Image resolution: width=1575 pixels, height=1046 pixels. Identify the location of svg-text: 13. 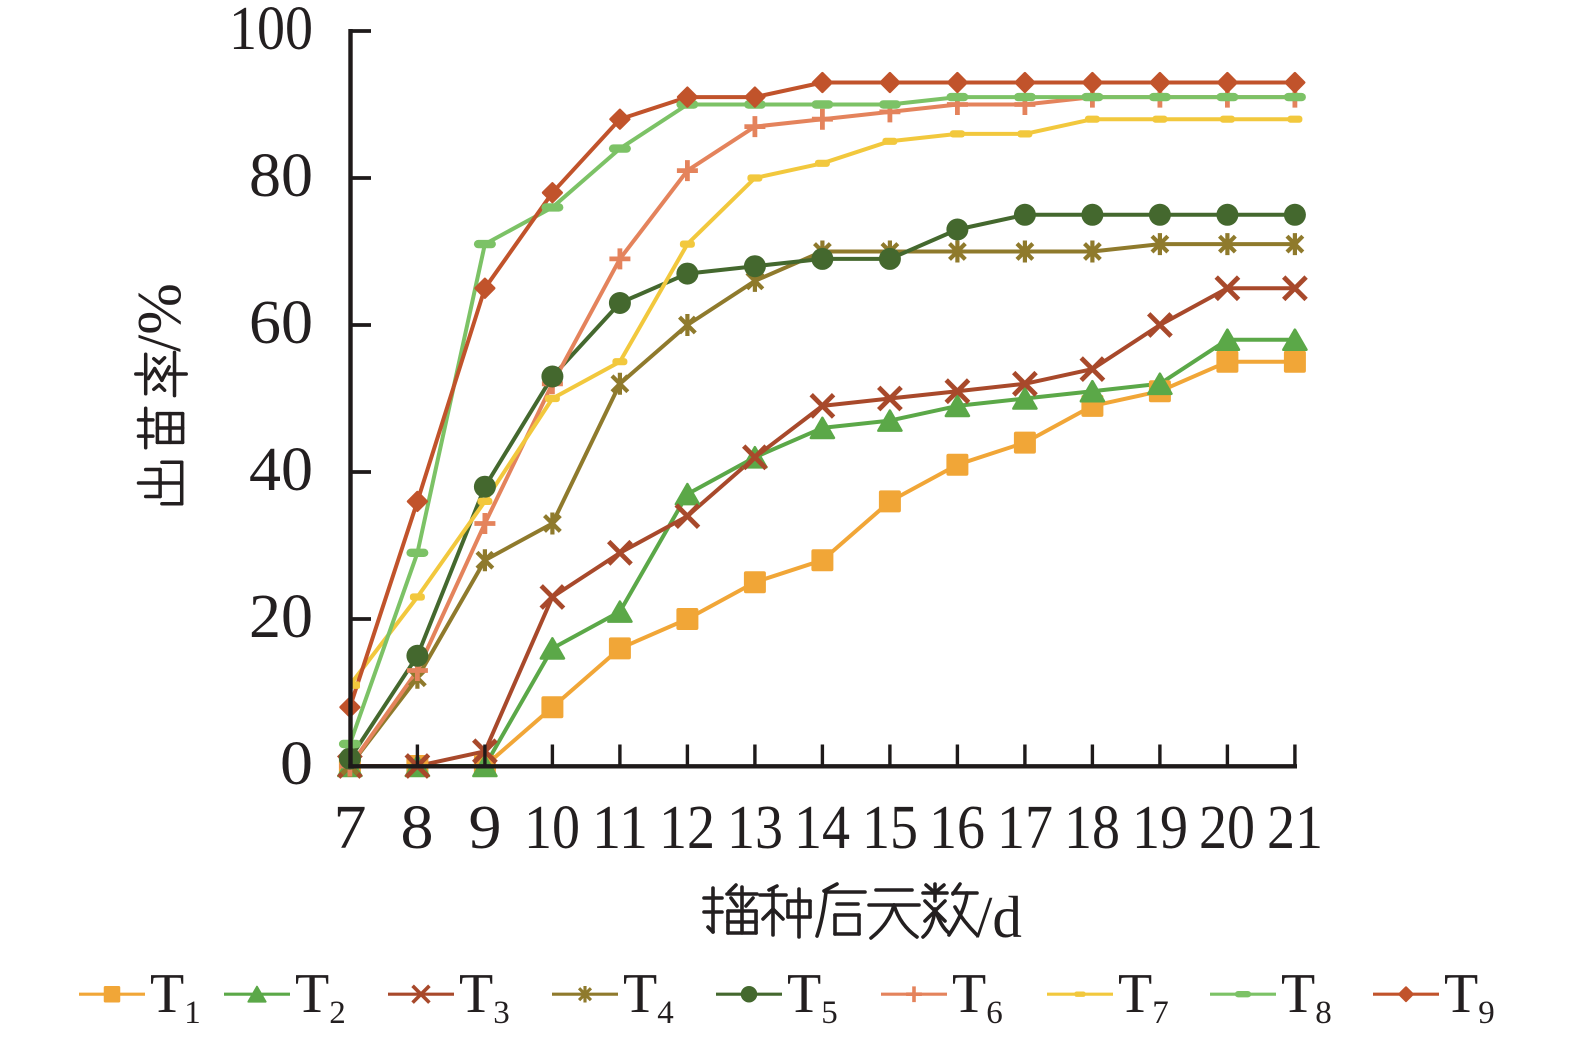
(755, 828).